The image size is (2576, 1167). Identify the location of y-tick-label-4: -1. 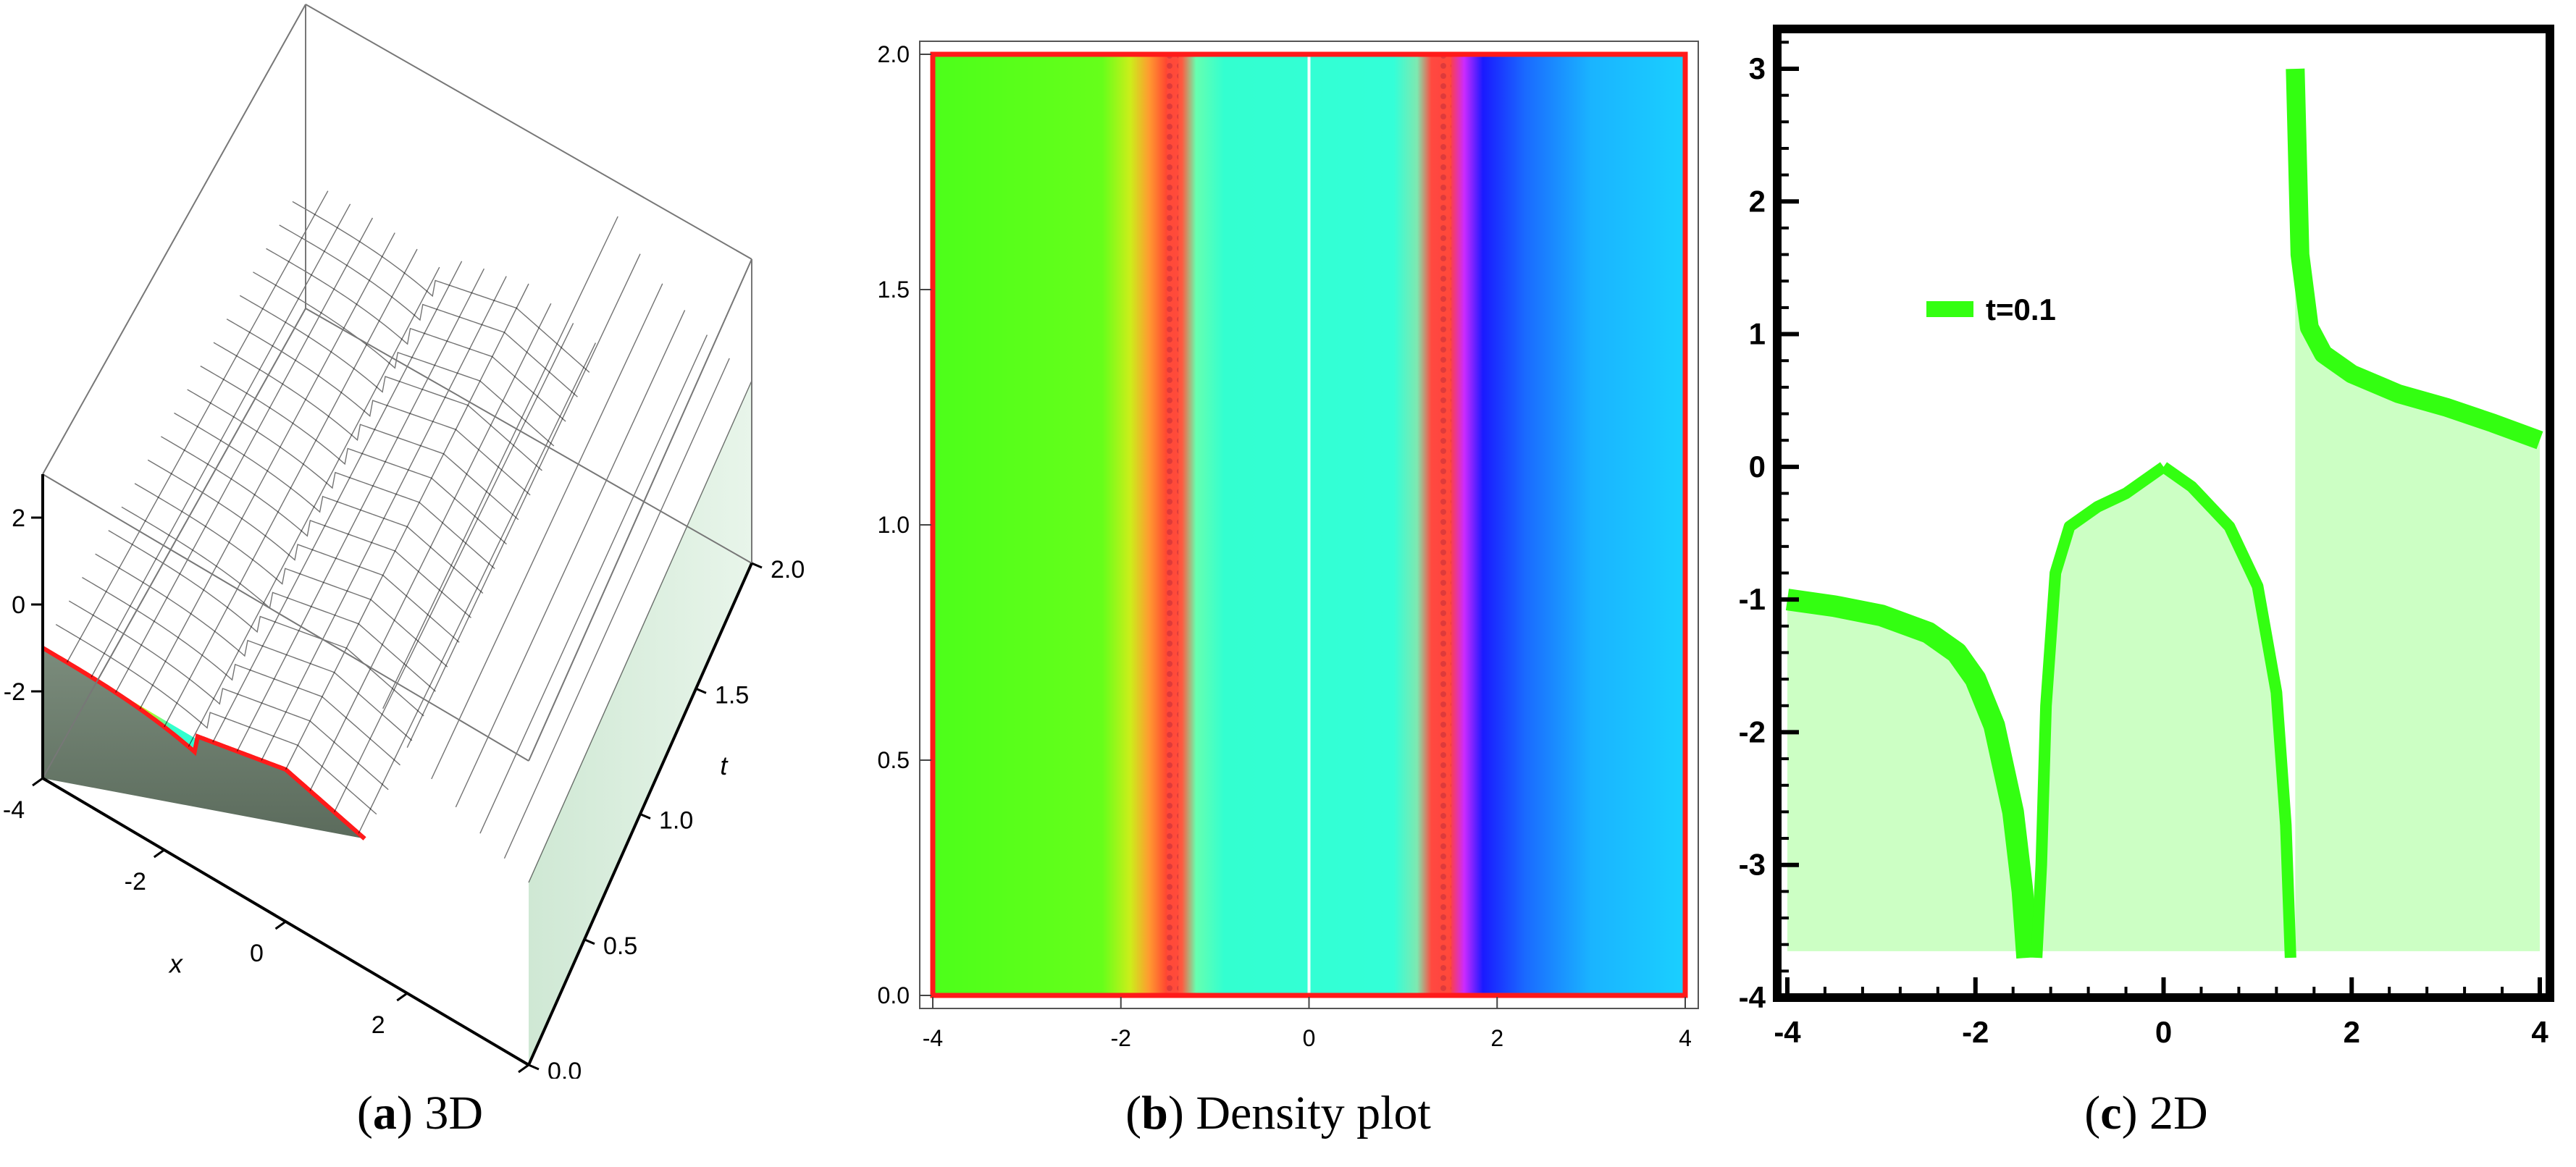
(1752, 599).